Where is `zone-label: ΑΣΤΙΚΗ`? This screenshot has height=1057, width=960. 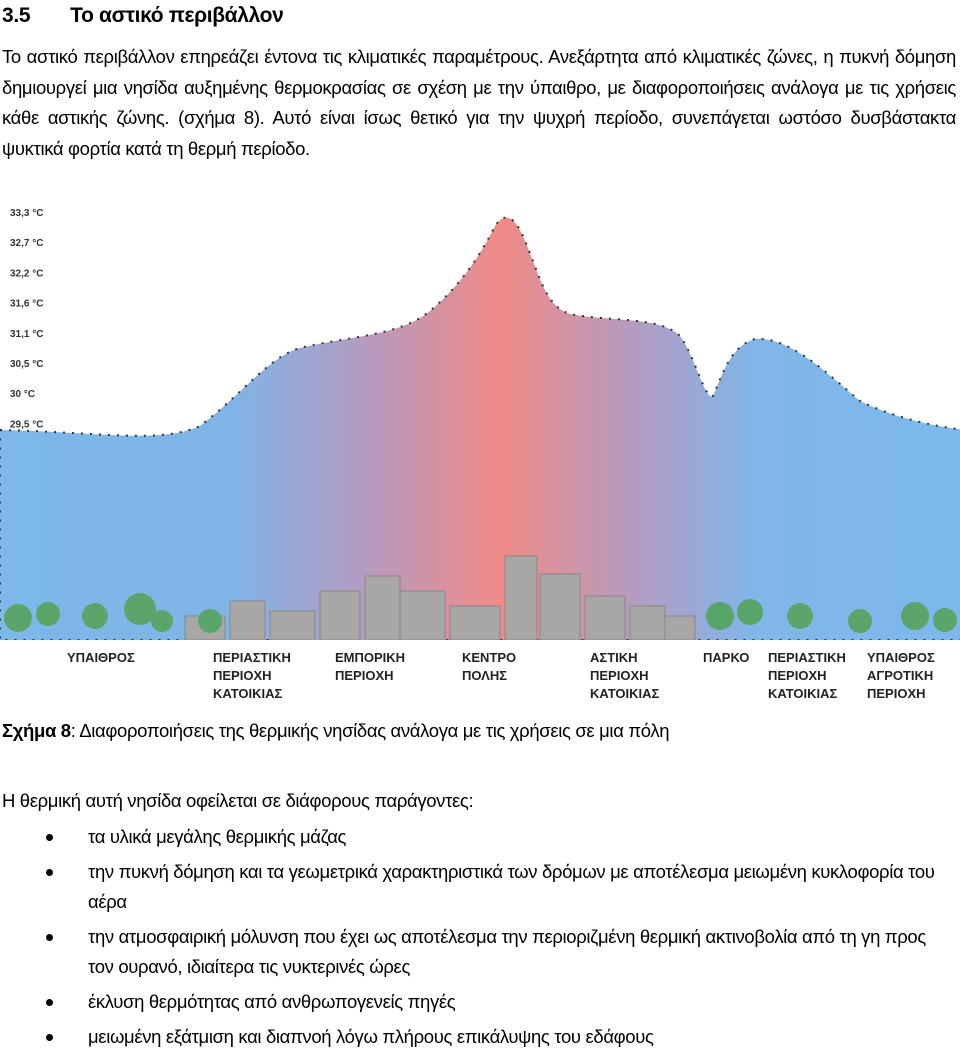 zone-label: ΑΣΤΙΚΗ is located at coordinates (614, 657).